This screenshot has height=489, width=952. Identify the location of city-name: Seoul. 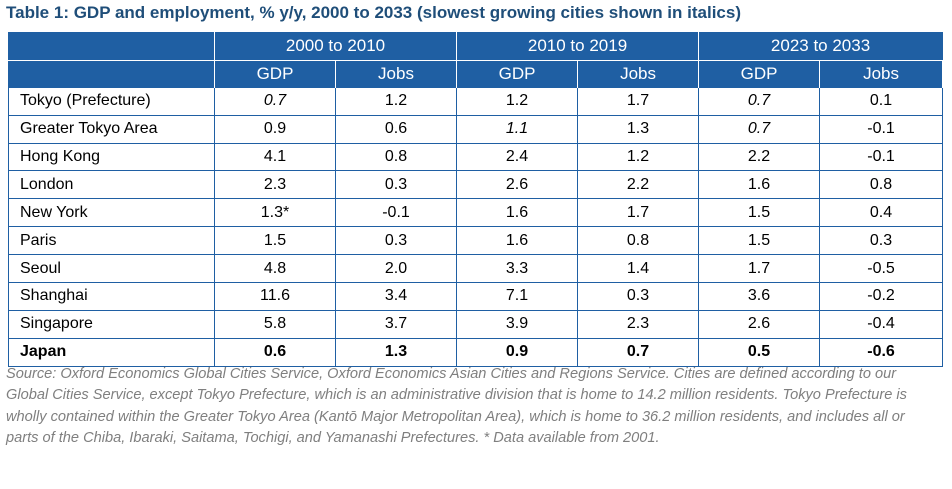
(111, 268).